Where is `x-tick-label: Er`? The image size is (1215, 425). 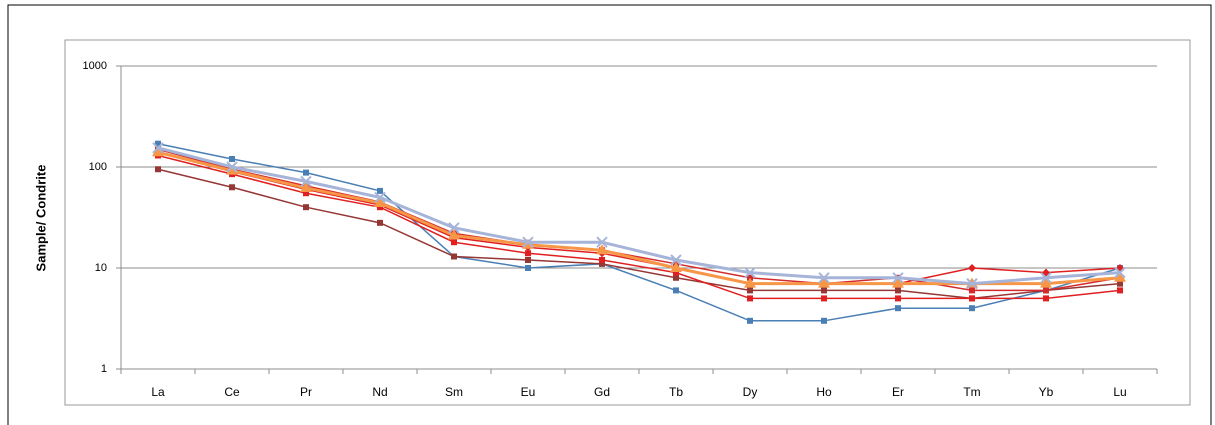
x-tick-label: Er is located at coordinates (898, 392).